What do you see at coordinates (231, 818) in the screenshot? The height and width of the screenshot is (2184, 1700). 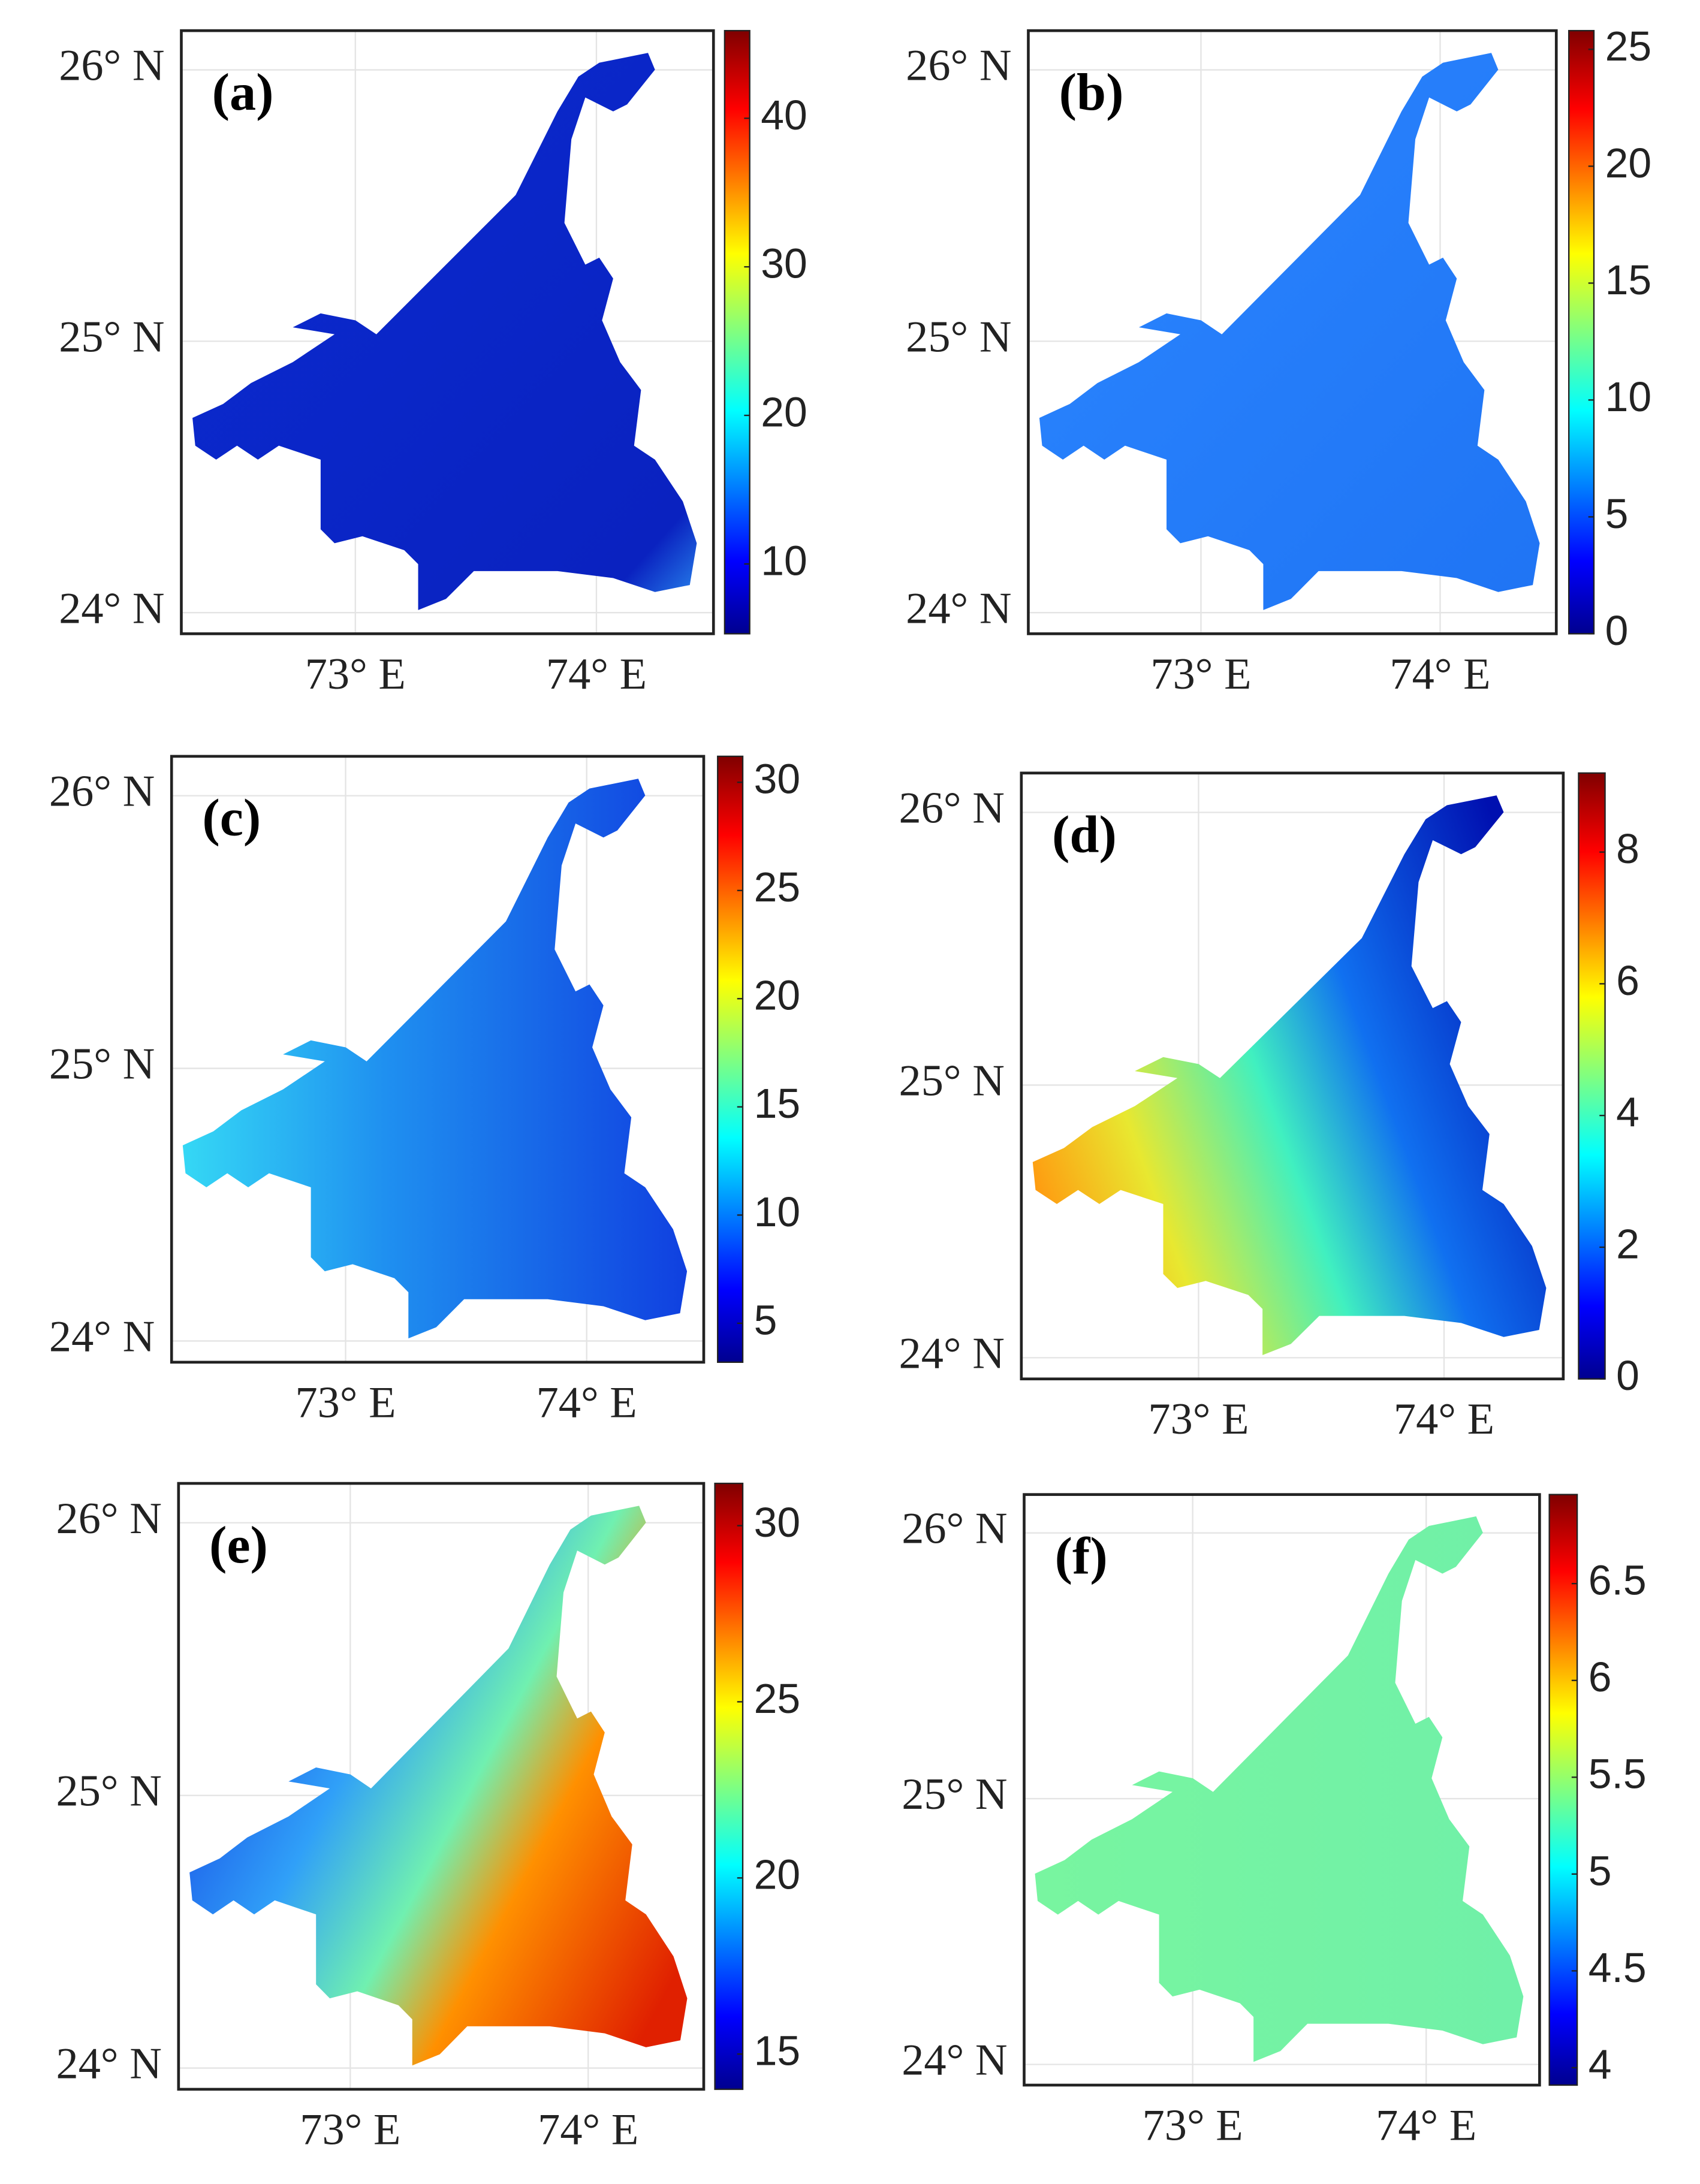 I see `panel-label: (c)` at bounding box center [231, 818].